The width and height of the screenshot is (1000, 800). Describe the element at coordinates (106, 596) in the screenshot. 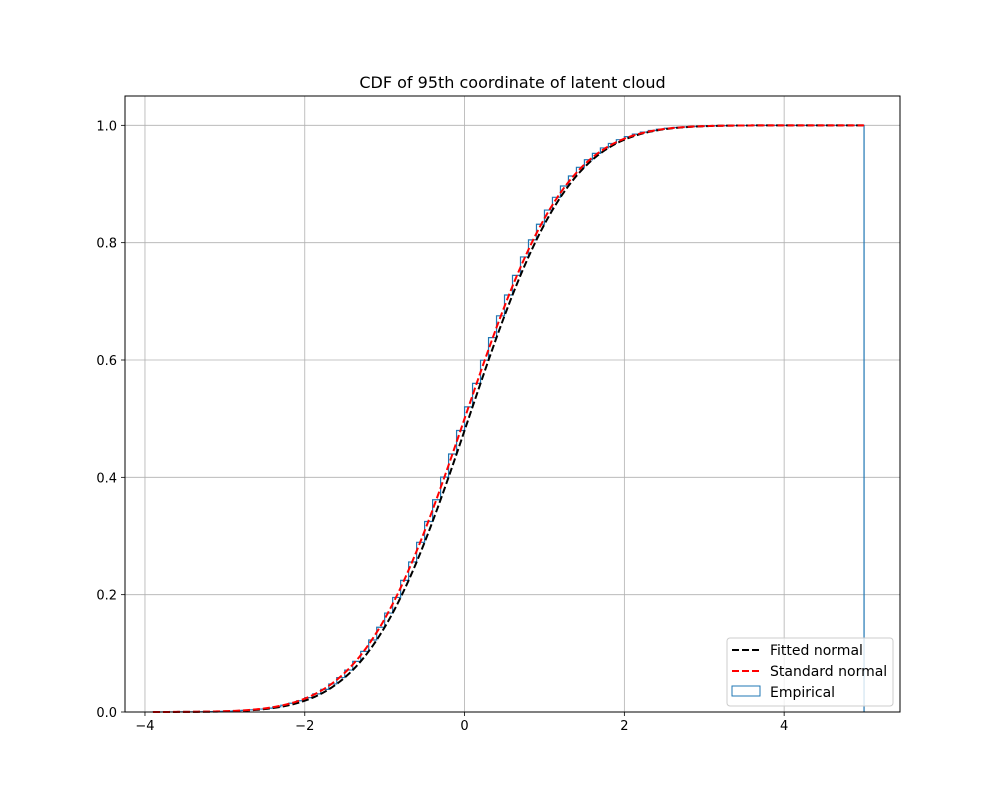

I see `y-tick-label: 0.2` at that location.